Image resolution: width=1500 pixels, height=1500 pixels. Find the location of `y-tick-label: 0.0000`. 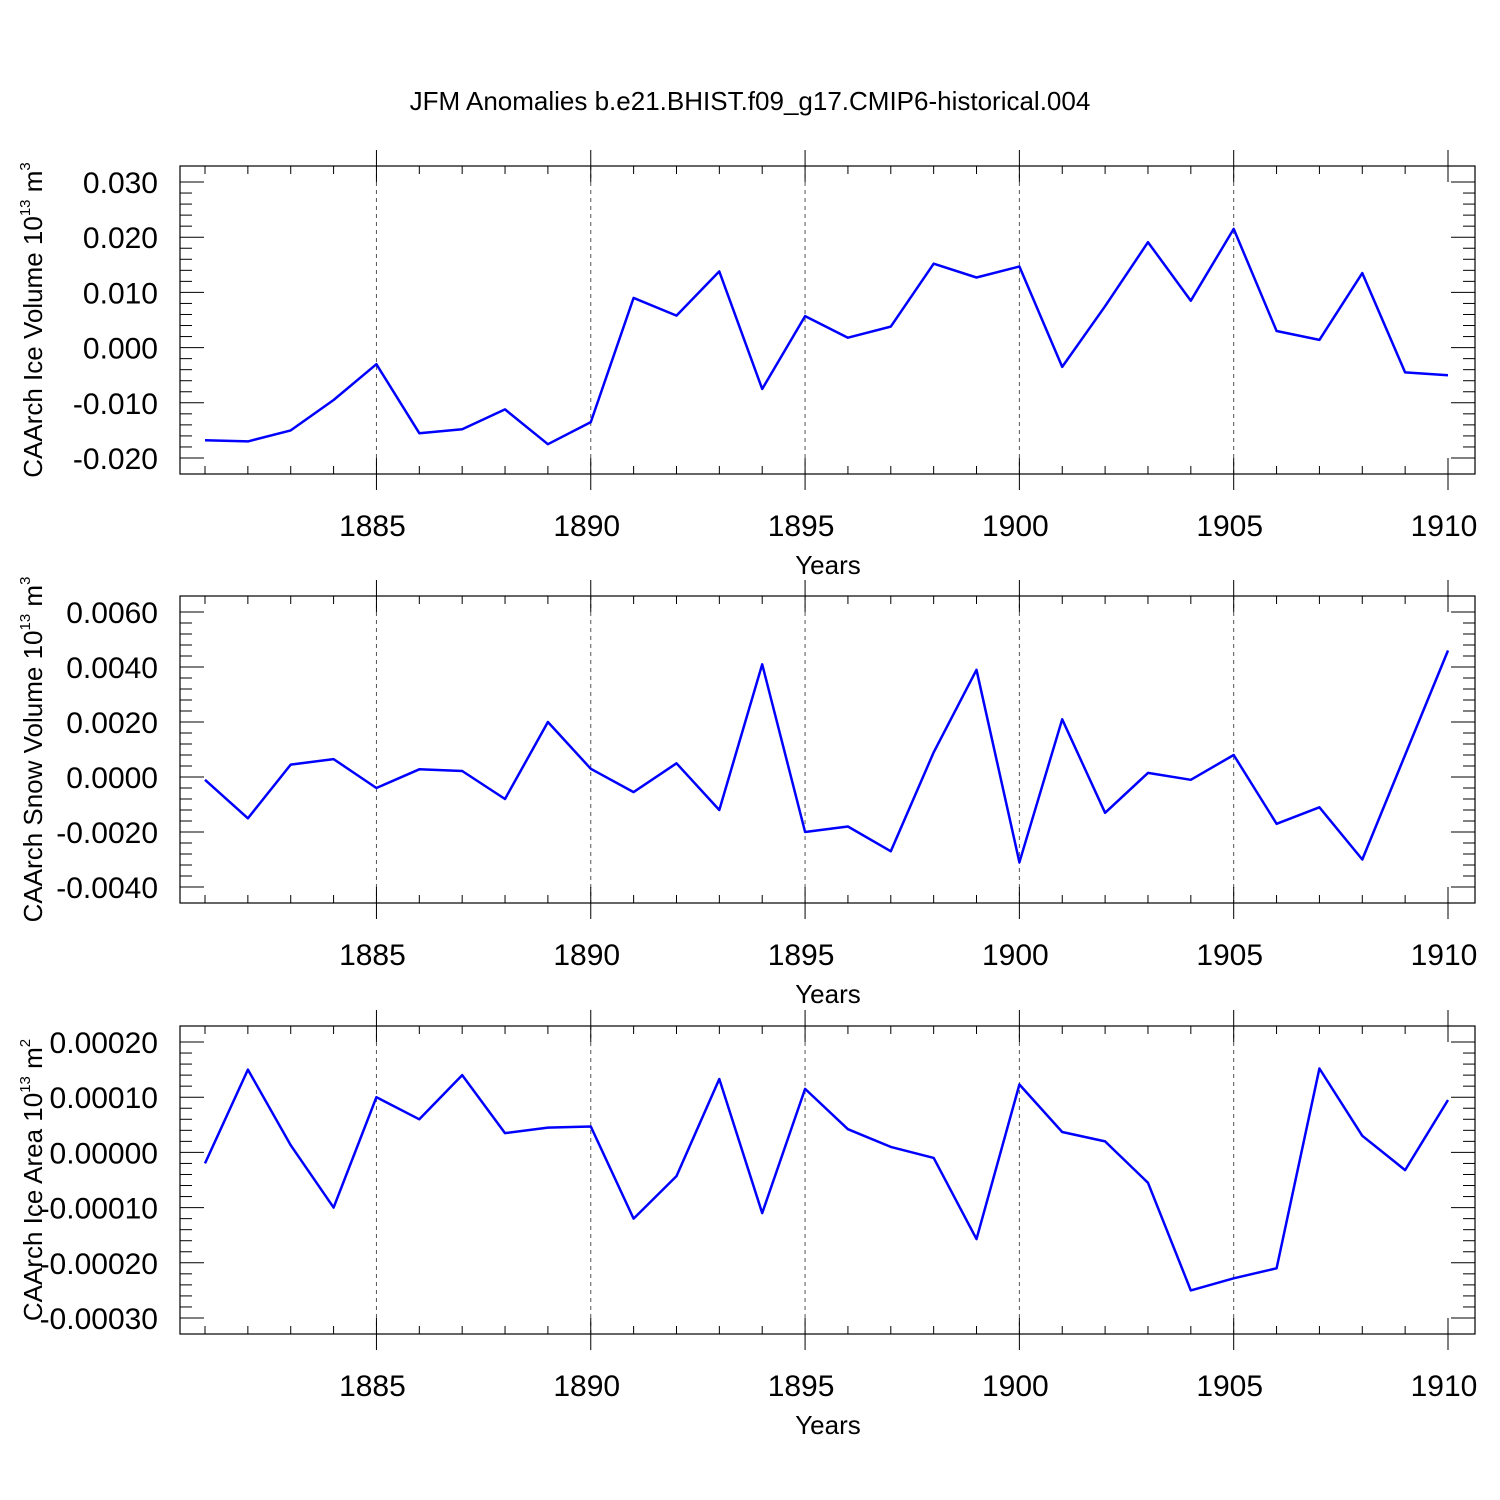

y-tick-label: 0.0000 is located at coordinates (112, 778).